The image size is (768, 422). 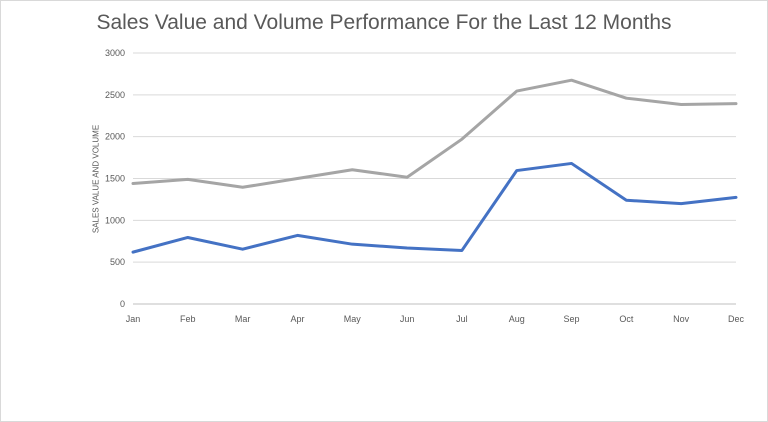 I want to click on y-tick-label: 2500, so click(x=115, y=95).